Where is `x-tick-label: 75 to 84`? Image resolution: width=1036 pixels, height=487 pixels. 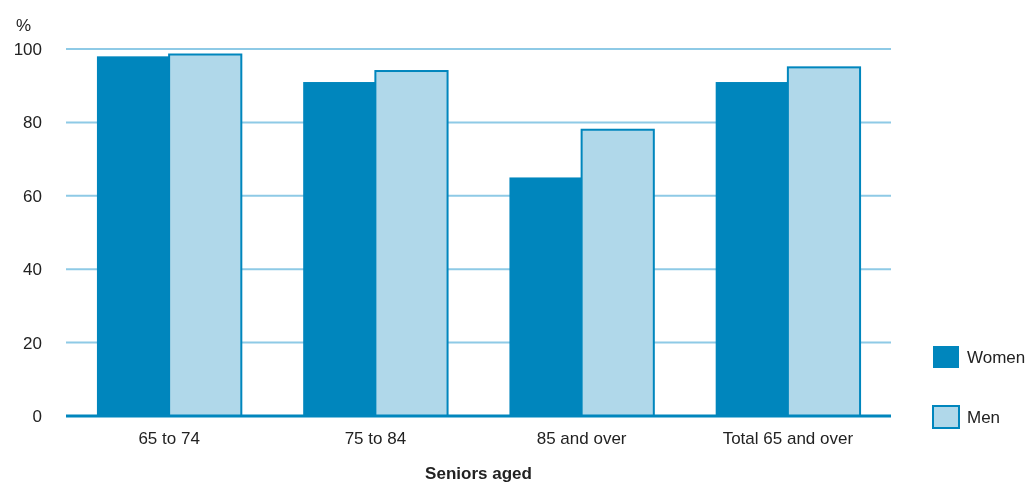
x-tick-label: 75 to 84 is located at coordinates (375, 438).